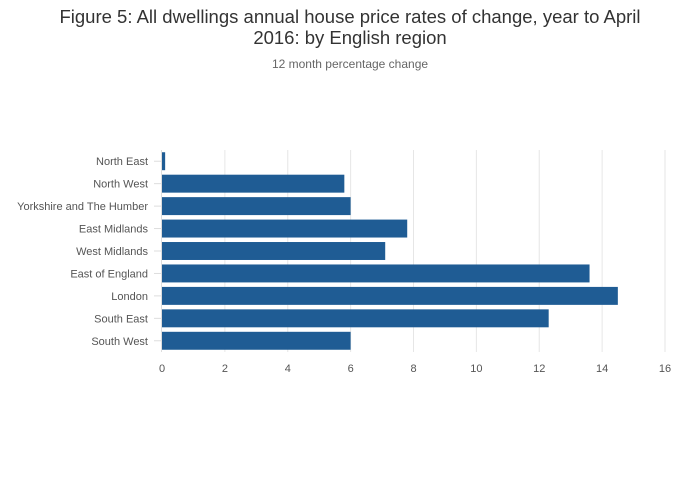  Describe the element at coordinates (351, 369) in the screenshot. I see `x-tick-label: 6` at that location.